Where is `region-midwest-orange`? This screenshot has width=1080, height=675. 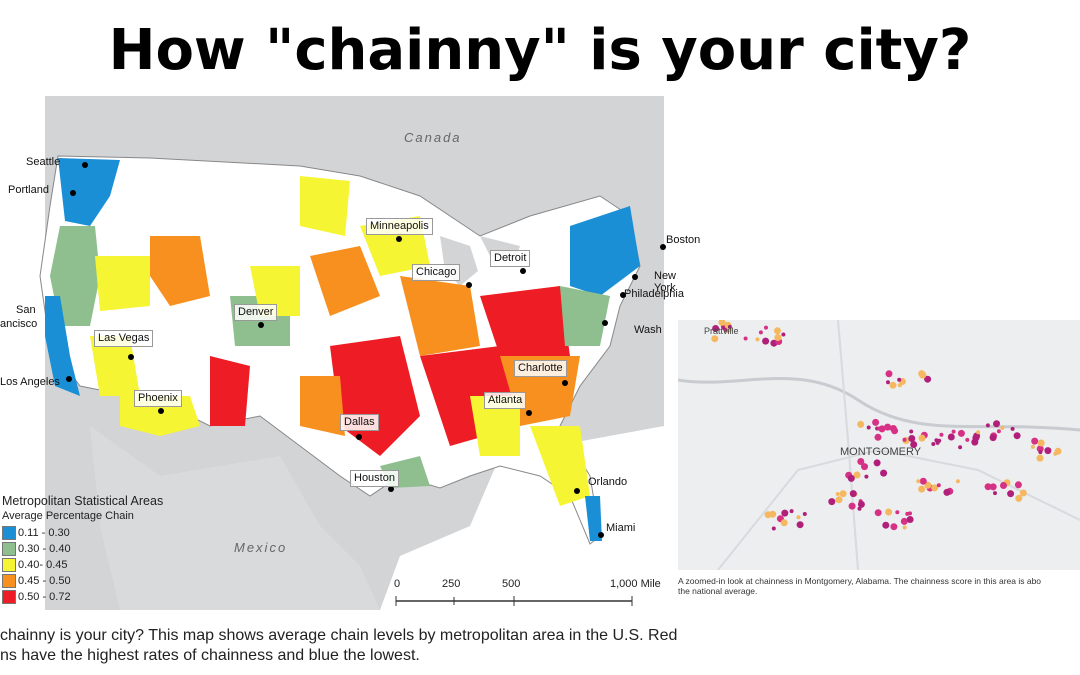
region-midwest-orange is located at coordinates (440, 316).